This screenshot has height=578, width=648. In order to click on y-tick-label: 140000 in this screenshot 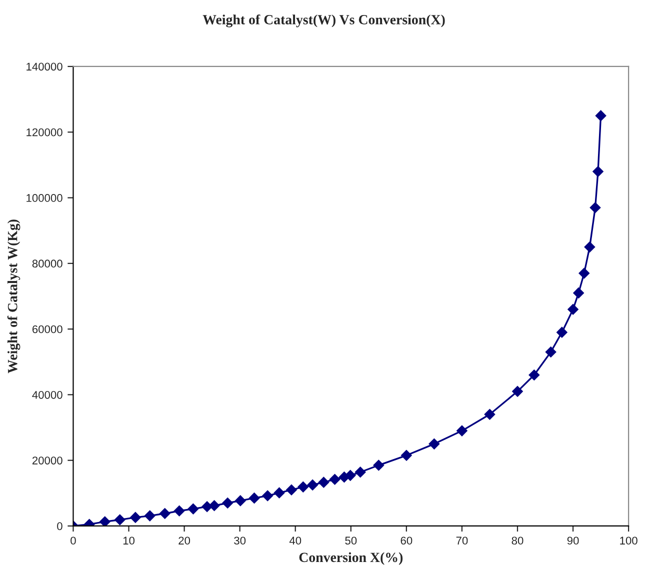, I will do `click(44, 66)`.